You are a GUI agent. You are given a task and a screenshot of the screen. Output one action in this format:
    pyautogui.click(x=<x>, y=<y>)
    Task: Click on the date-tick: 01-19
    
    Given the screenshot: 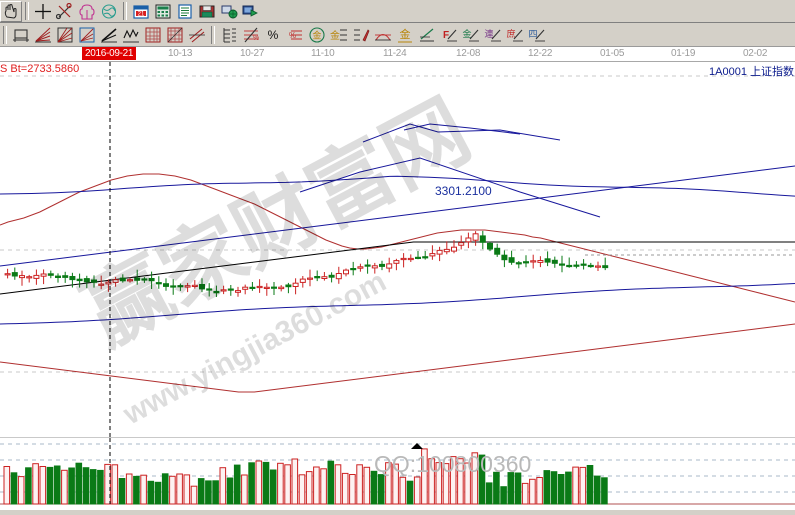 What is the action you would take?
    pyautogui.click(x=683, y=53)
    